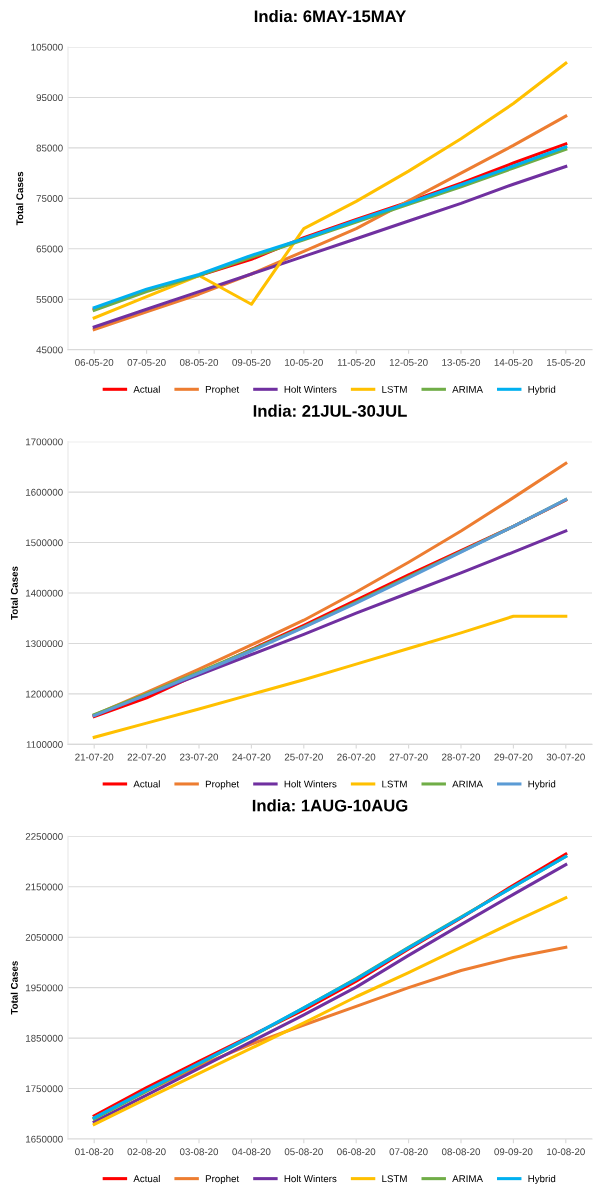 This screenshot has height=1184, width=605. I want to click on x-tick-label: 24-07-20, so click(251, 757).